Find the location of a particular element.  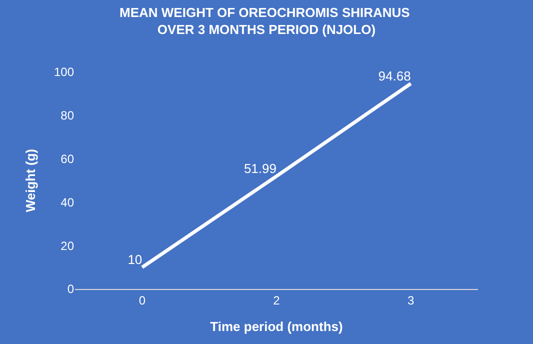

y-tick-label: 40 is located at coordinates (67, 202).